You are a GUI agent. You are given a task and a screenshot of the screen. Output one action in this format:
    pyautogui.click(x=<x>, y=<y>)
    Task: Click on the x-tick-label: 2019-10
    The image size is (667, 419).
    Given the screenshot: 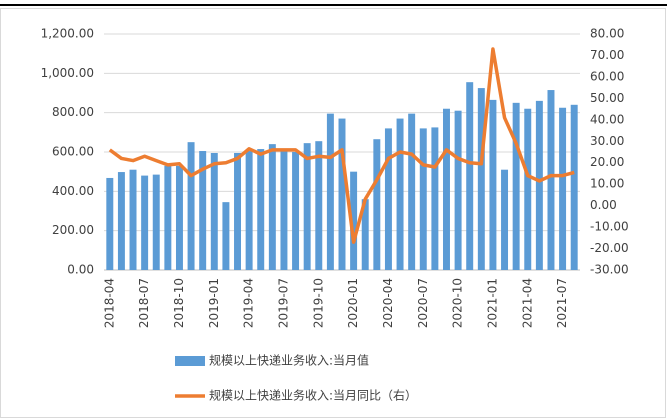 What is the action you would take?
    pyautogui.click(x=318, y=303)
    